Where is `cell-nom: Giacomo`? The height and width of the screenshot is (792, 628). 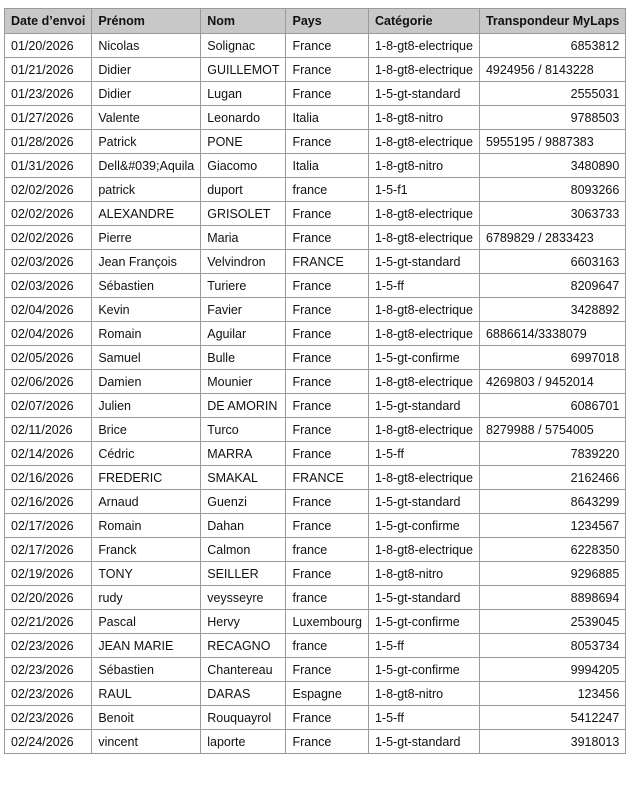 cell-nom: Giacomo is located at coordinates (243, 165).